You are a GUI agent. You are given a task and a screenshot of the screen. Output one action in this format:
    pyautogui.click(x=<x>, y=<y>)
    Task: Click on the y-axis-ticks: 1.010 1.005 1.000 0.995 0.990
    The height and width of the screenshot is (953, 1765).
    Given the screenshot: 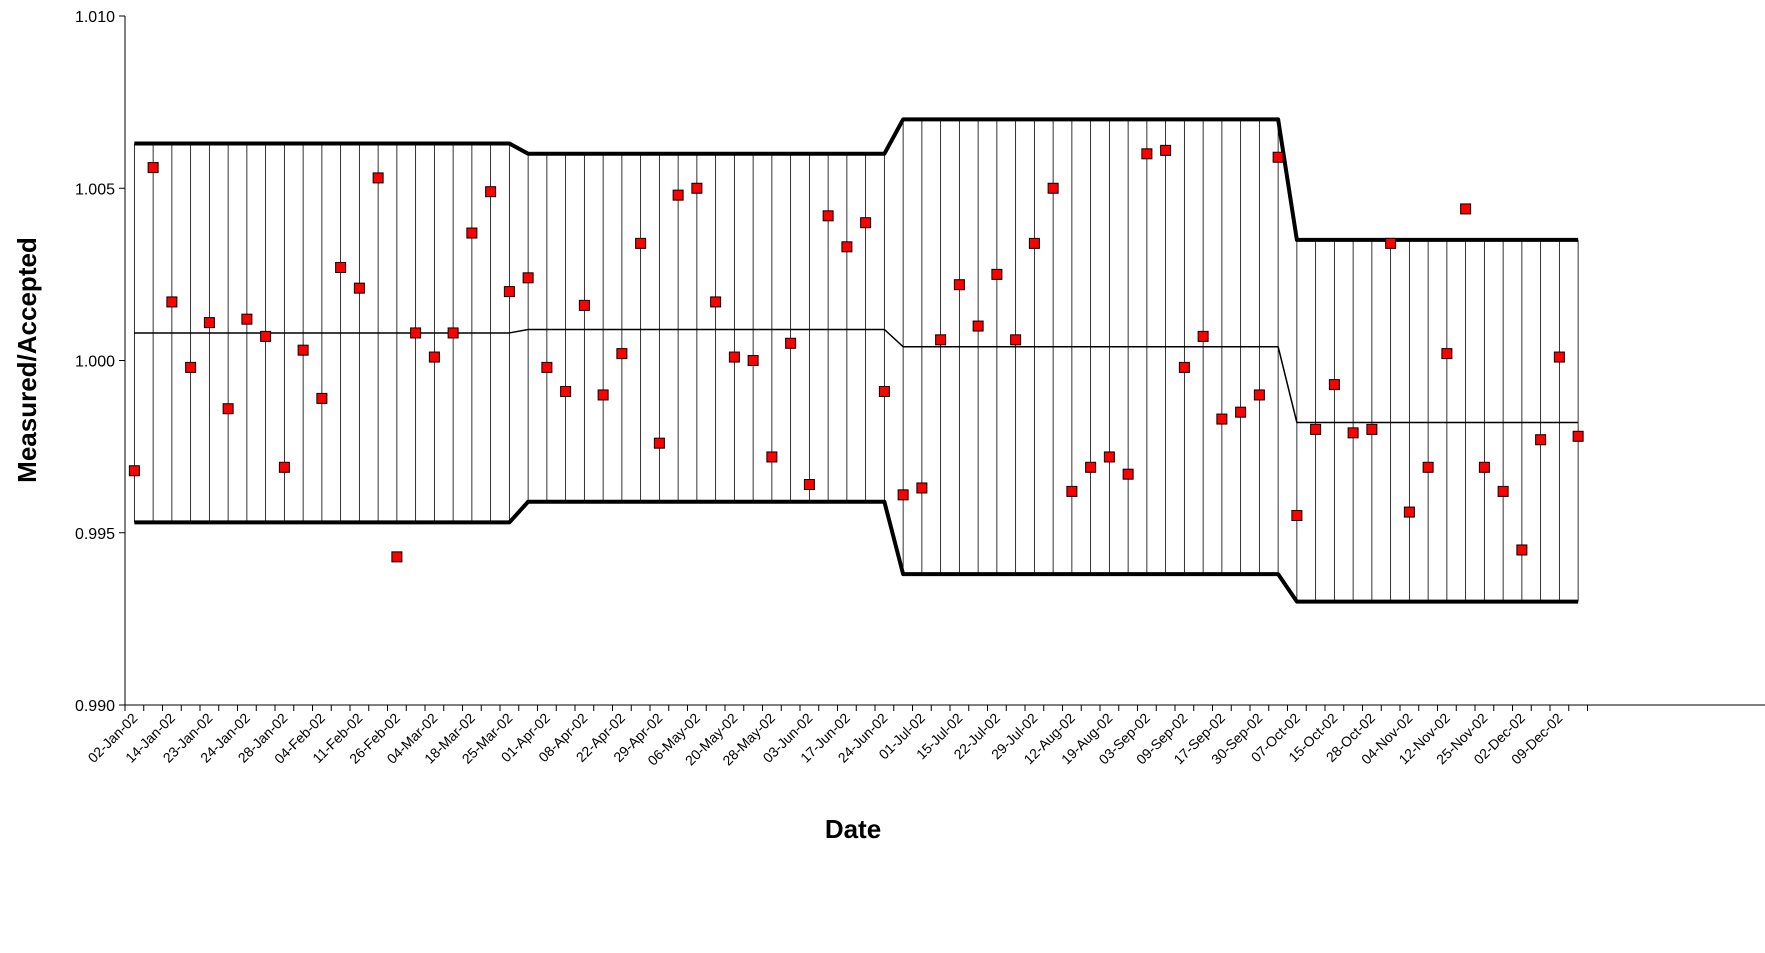 What is the action you would take?
    pyautogui.click(x=100, y=362)
    